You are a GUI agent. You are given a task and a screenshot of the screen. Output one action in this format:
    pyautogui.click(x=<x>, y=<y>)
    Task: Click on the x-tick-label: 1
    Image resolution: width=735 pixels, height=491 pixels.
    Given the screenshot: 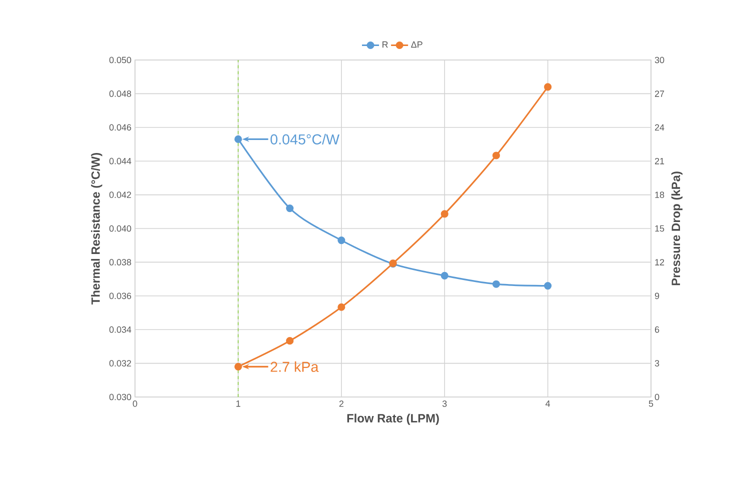 What is the action you would take?
    pyautogui.click(x=238, y=403)
    